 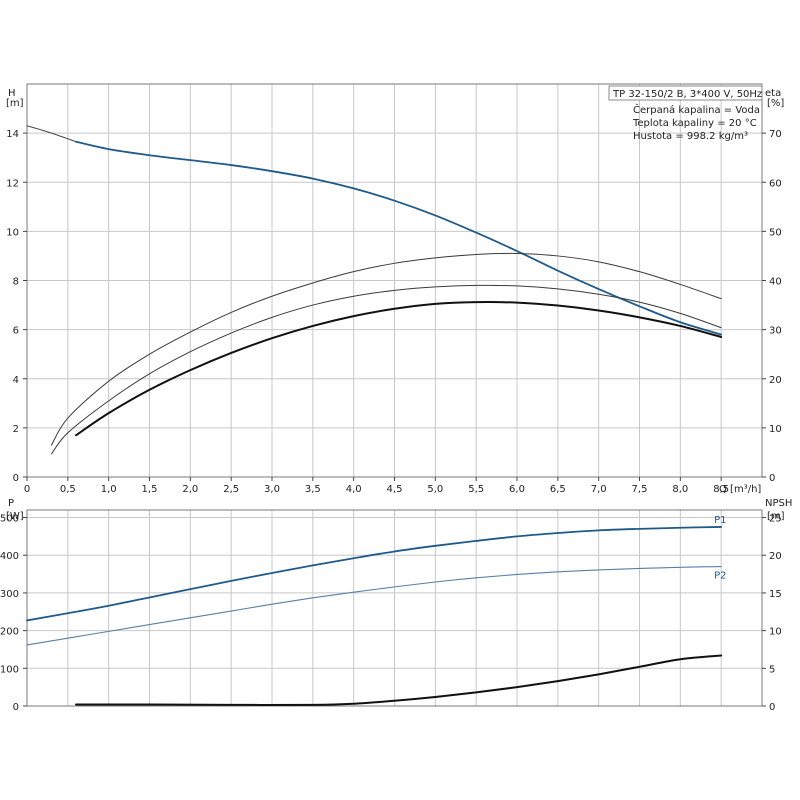 What do you see at coordinates (12, 232) in the screenshot?
I see `left-tick-label: 10` at bounding box center [12, 232].